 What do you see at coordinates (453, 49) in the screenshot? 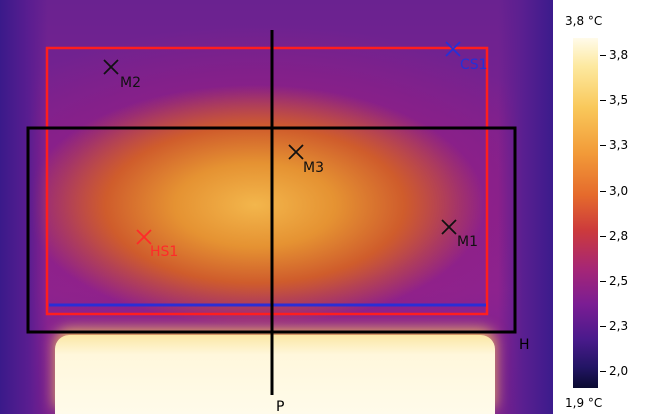
I see `marker-cs1-cross` at bounding box center [453, 49].